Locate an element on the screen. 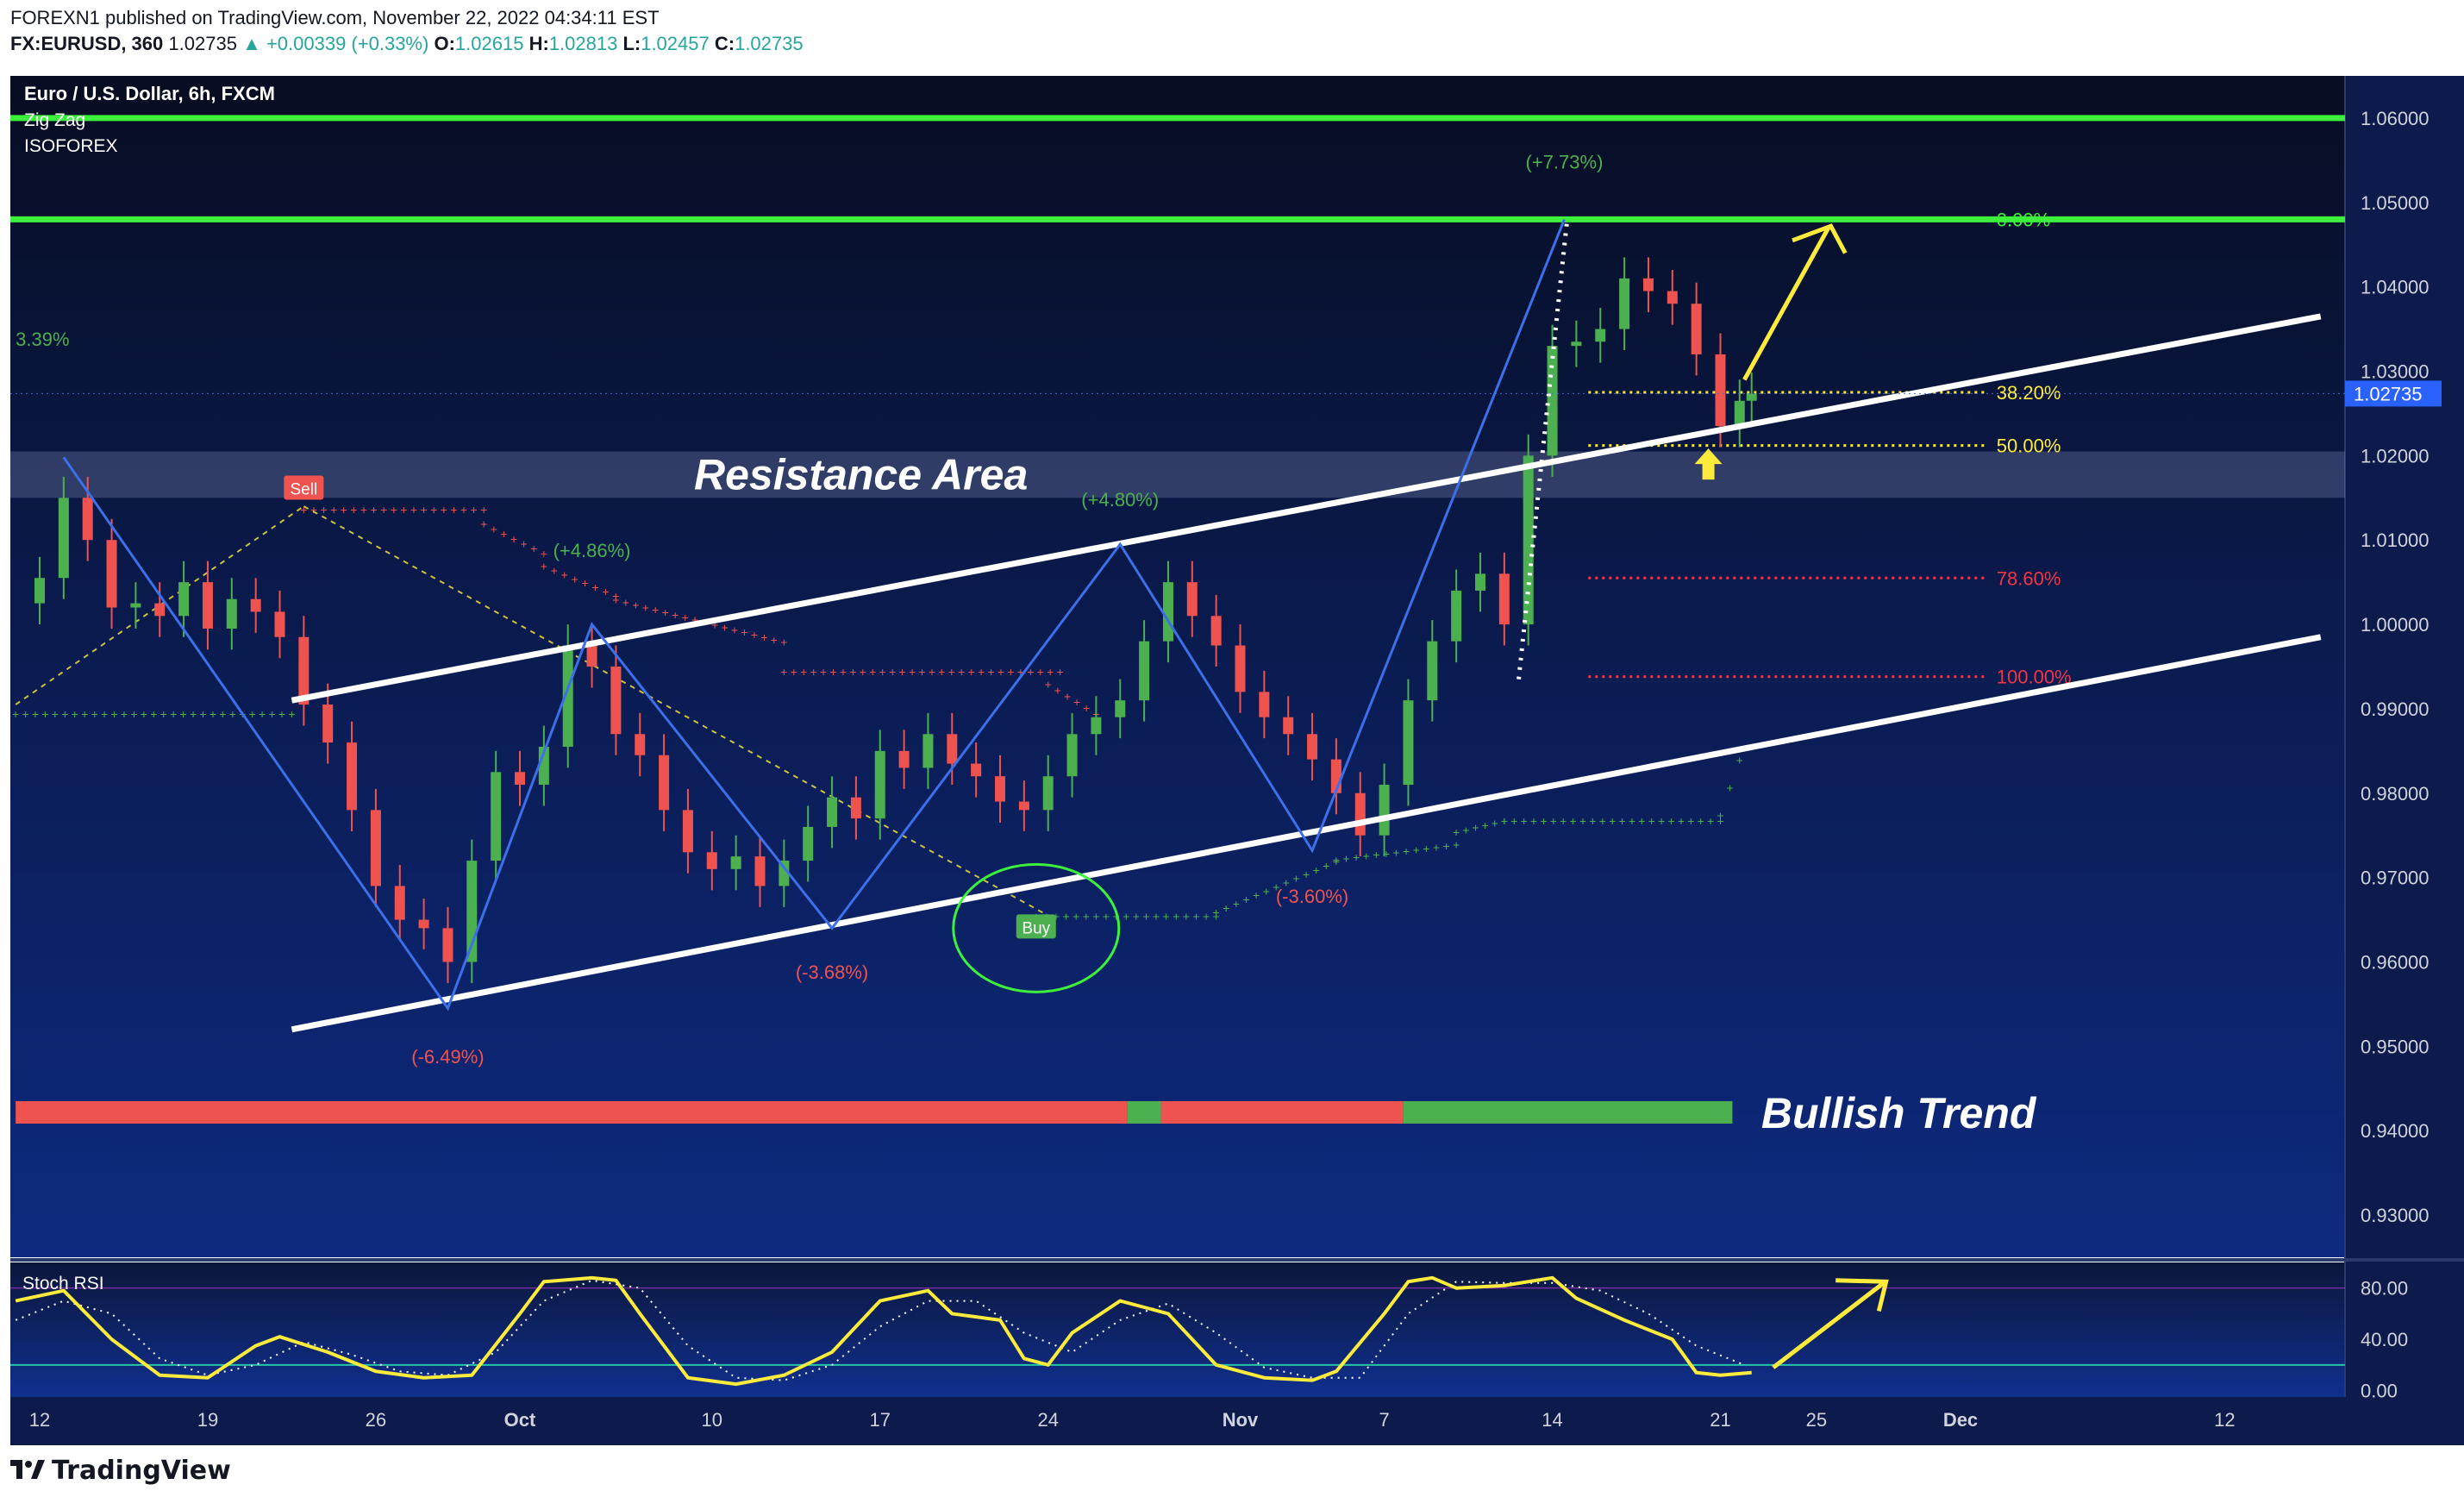  last-price-tag is located at coordinates (2393, 393).